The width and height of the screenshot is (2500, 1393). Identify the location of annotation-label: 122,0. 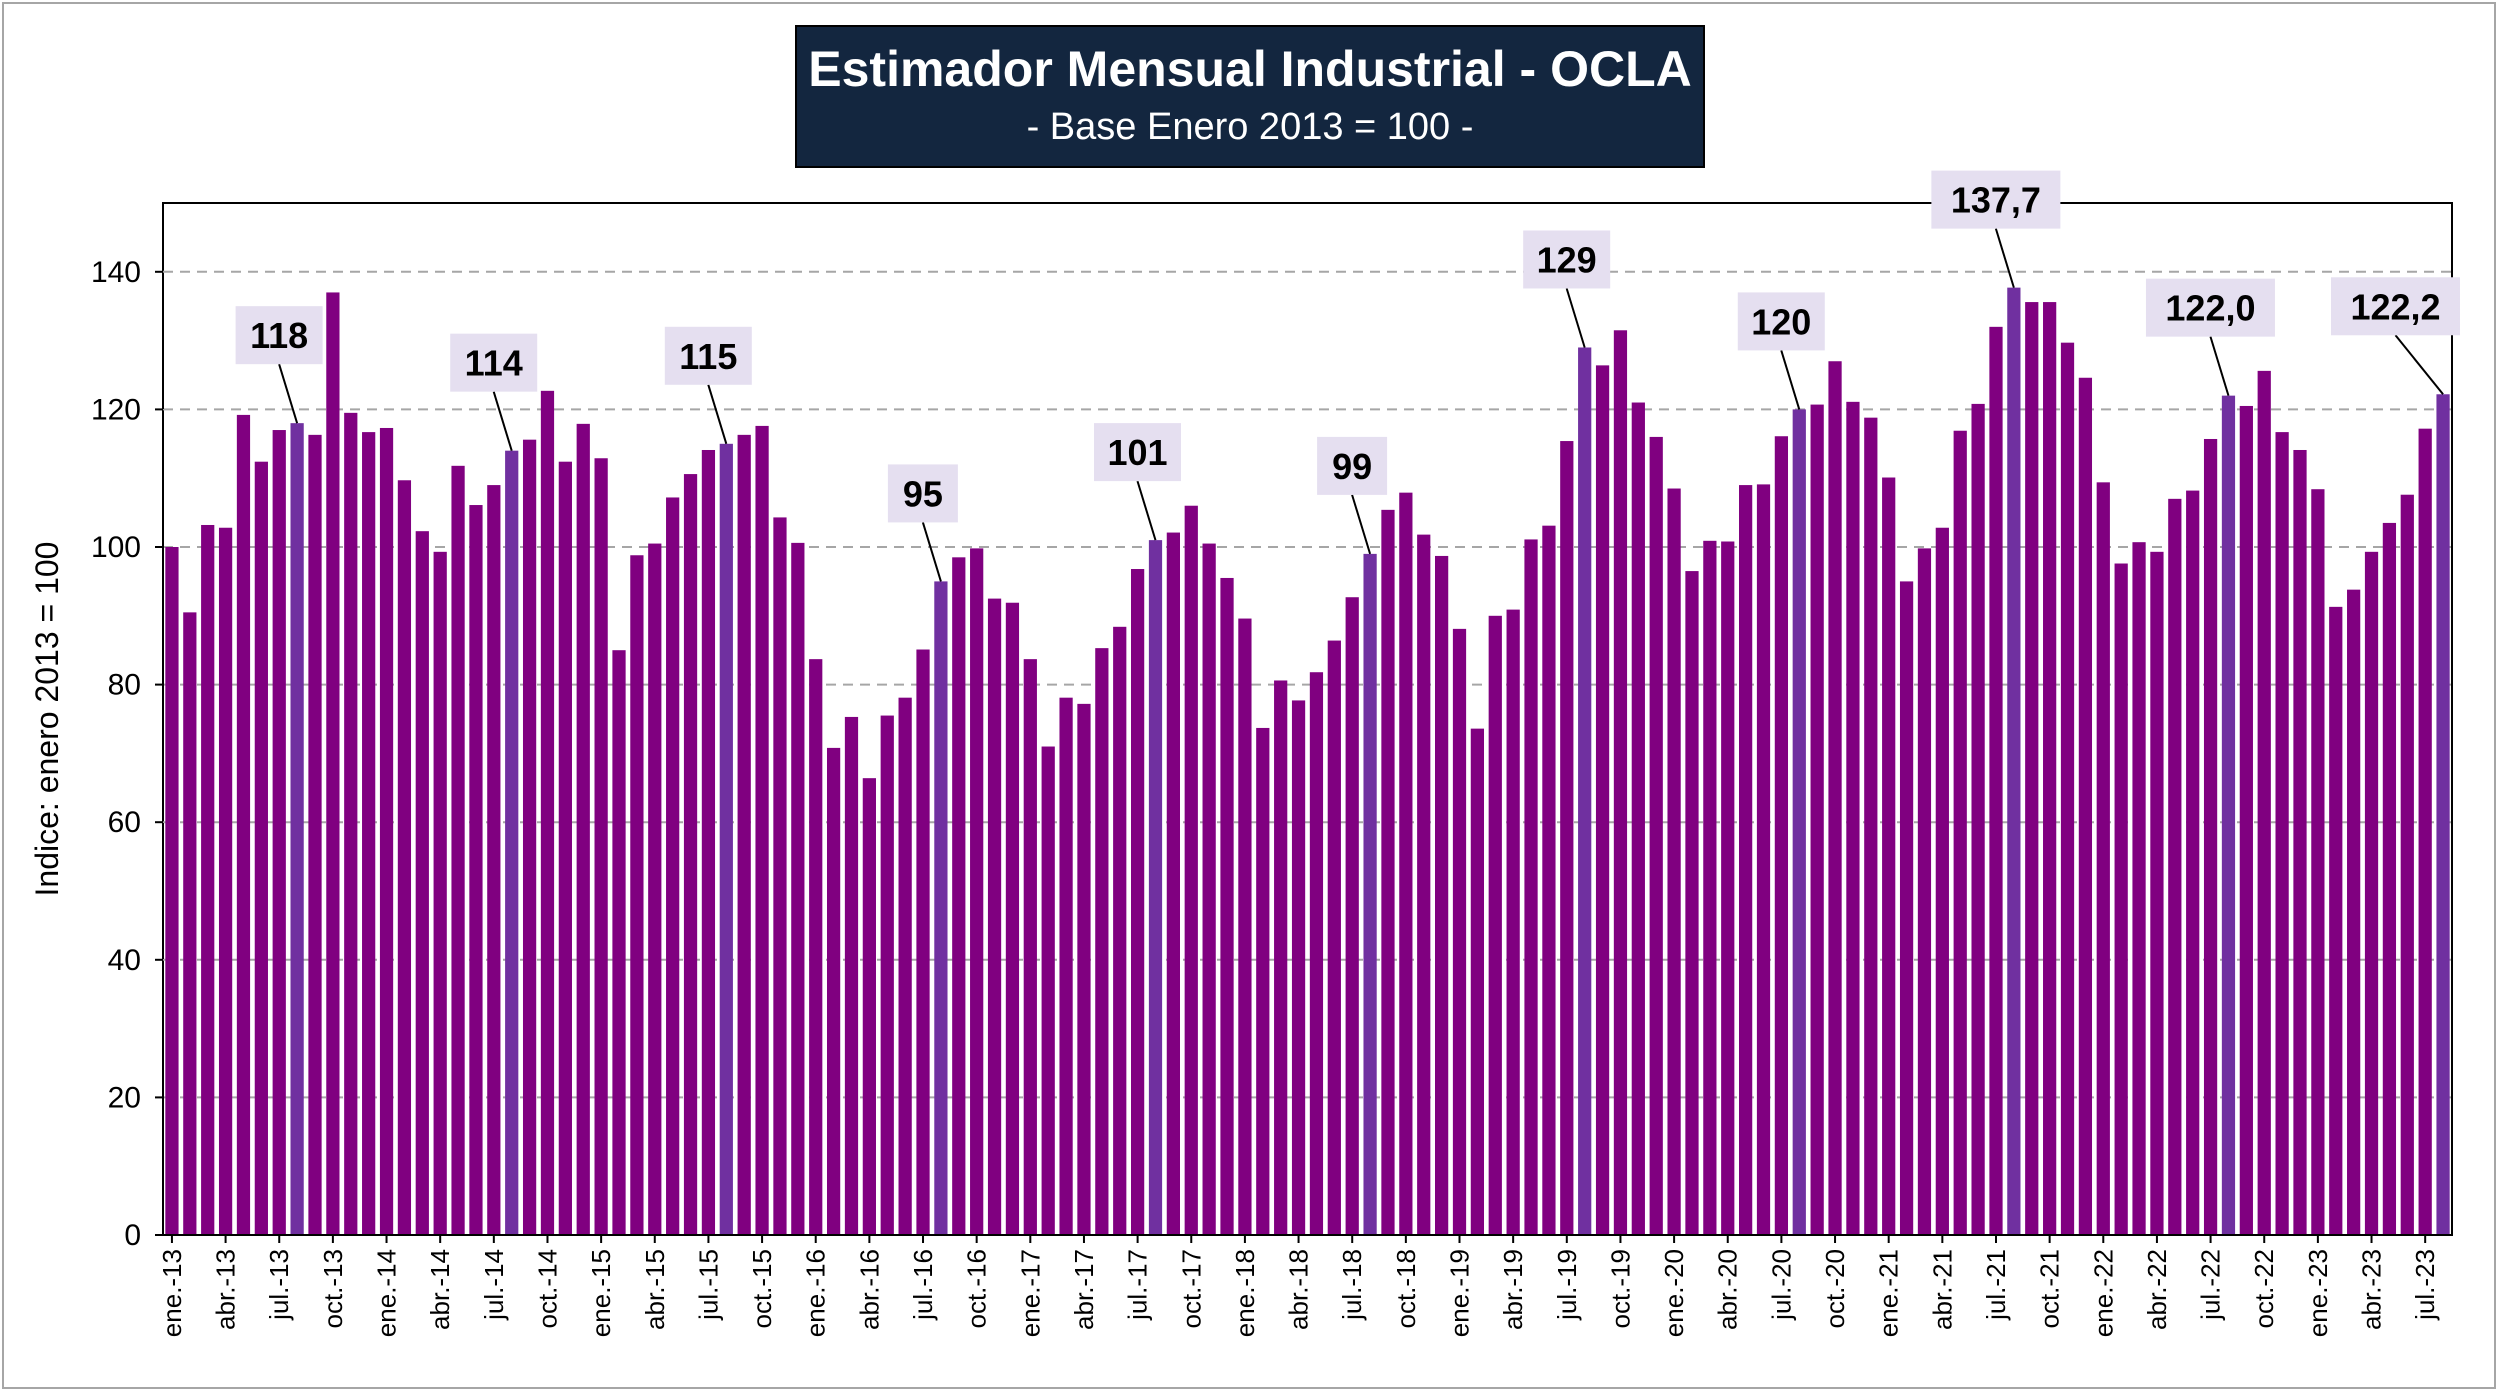
(2210, 308).